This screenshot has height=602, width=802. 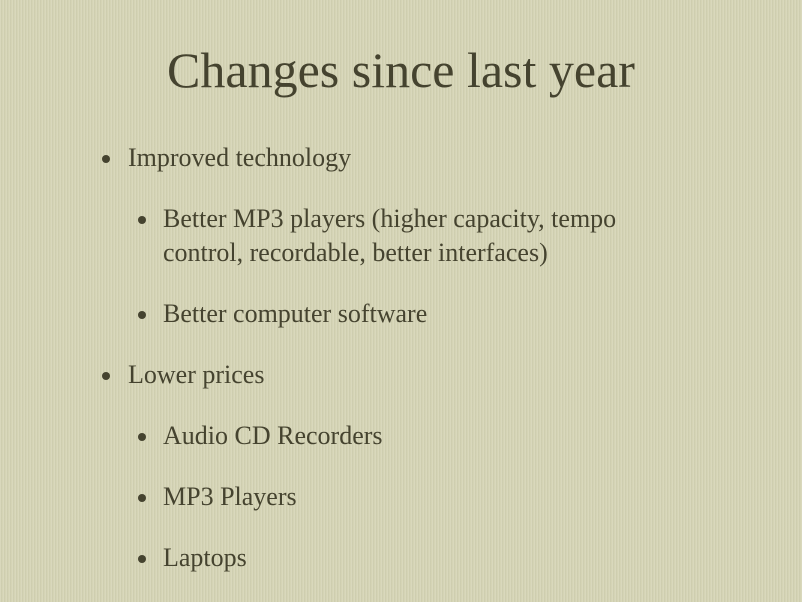 What do you see at coordinates (295, 313) in the screenshot?
I see `bullet-better-software: Better computer software` at bounding box center [295, 313].